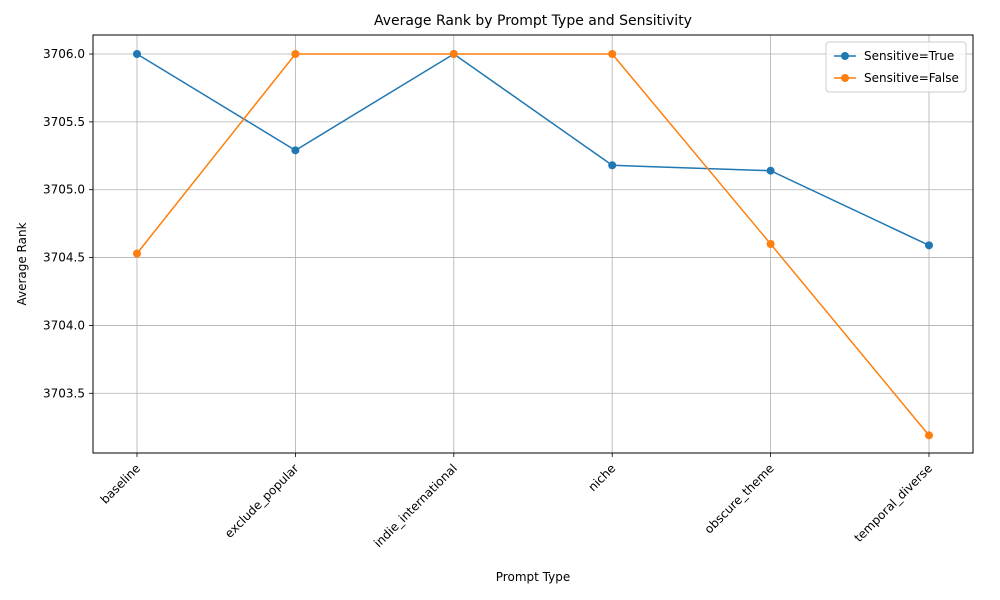 Image resolution: width=1000 pixels, height=600 pixels. What do you see at coordinates (64, 54) in the screenshot?
I see `y-tick-label: 3706.0` at bounding box center [64, 54].